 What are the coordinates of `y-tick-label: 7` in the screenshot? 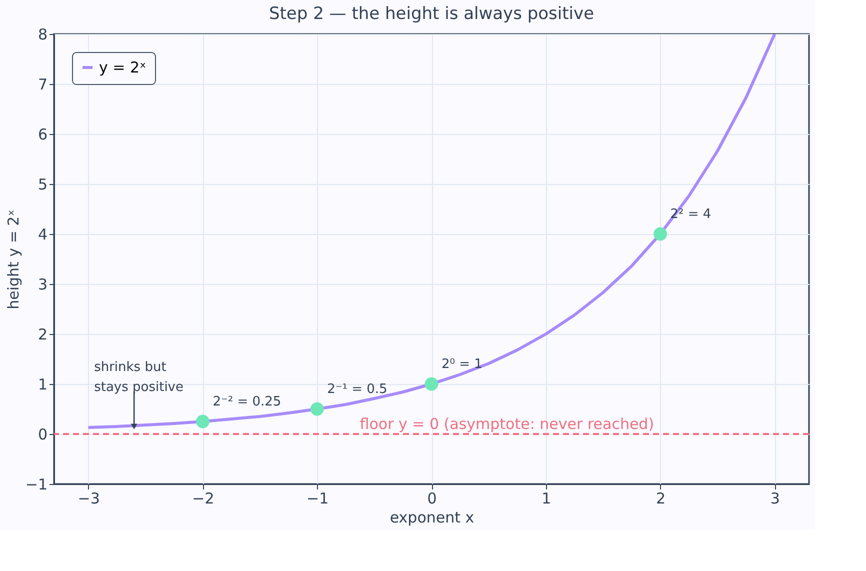 It's located at (43, 85).